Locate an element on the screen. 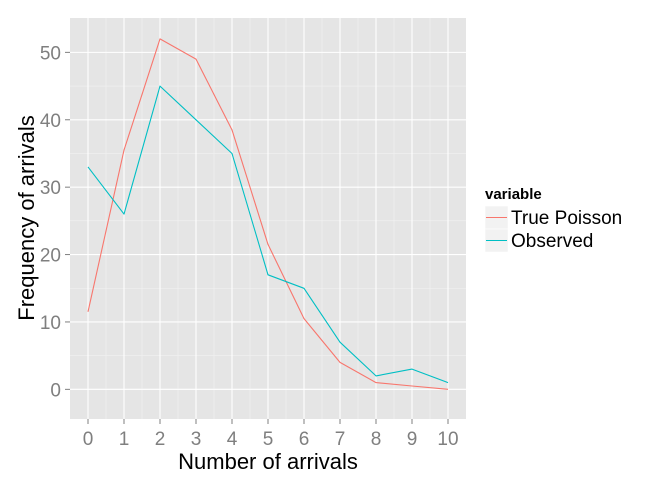  y-tick-label: 40 is located at coordinates (50, 121).